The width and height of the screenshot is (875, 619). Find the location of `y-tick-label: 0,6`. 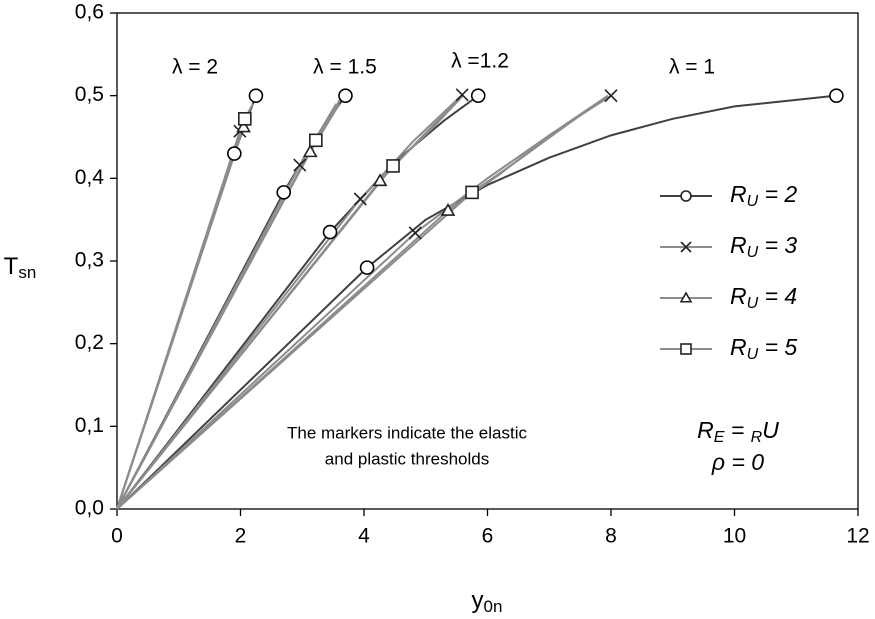

y-tick-label: 0,6 is located at coordinates (89, 12).